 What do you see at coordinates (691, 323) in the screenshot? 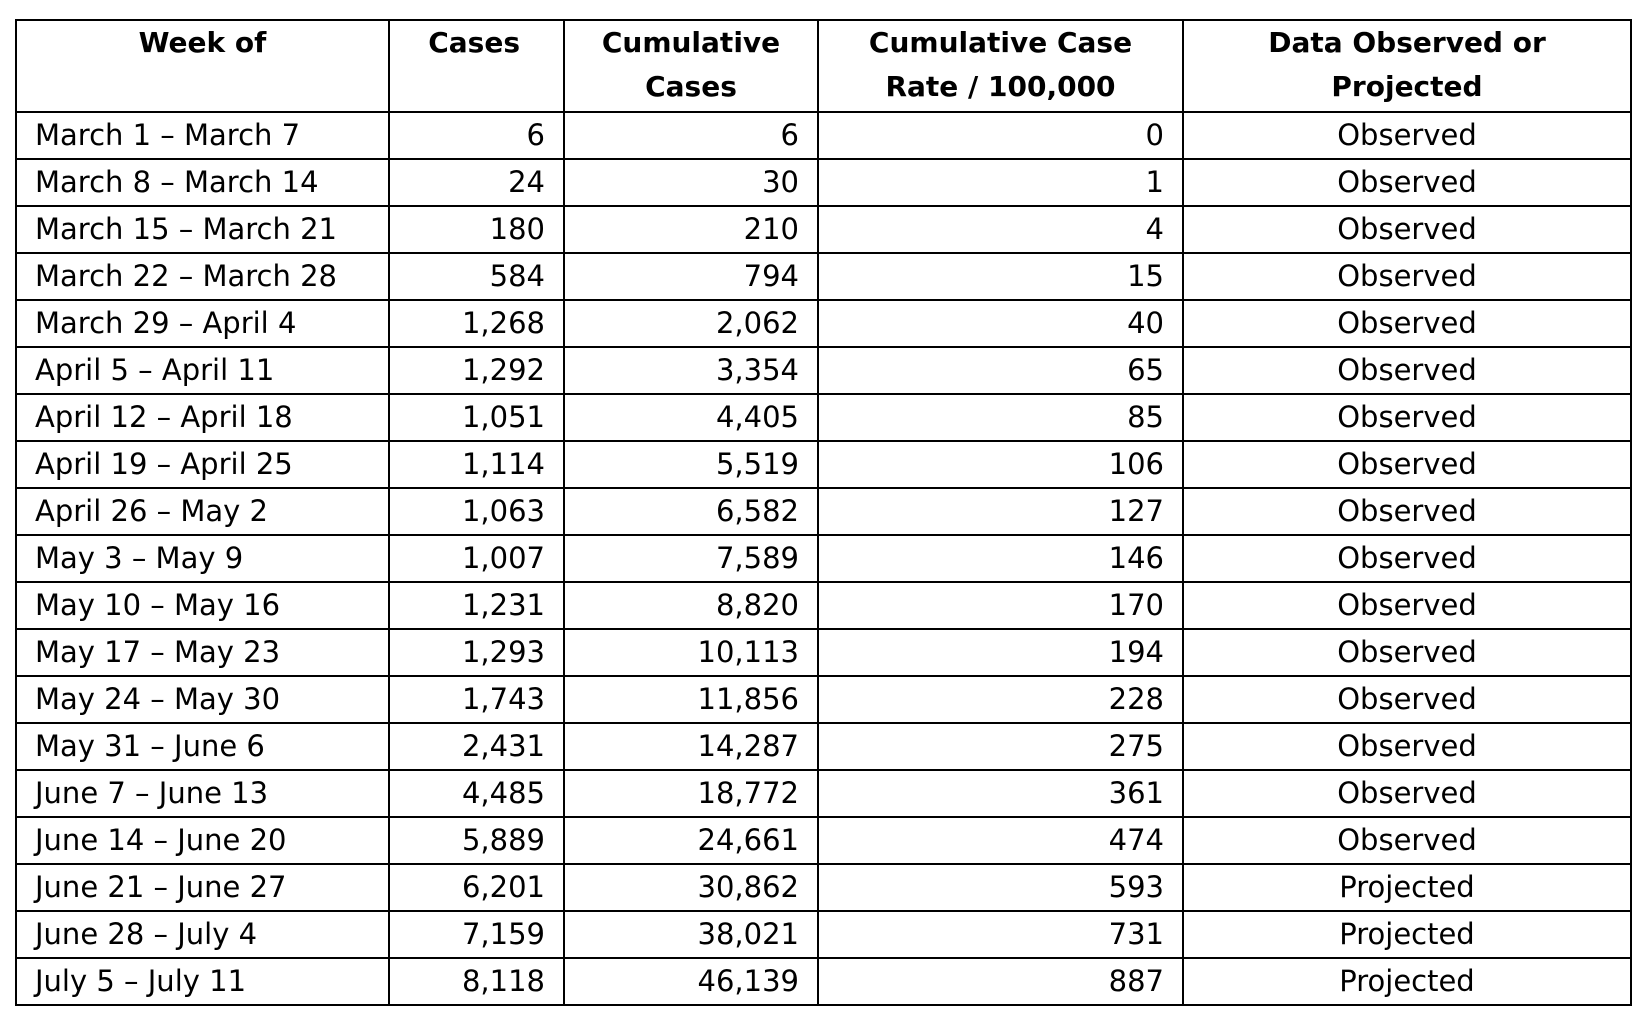
I see `cumulative-cases-cell: 2,062` at bounding box center [691, 323].